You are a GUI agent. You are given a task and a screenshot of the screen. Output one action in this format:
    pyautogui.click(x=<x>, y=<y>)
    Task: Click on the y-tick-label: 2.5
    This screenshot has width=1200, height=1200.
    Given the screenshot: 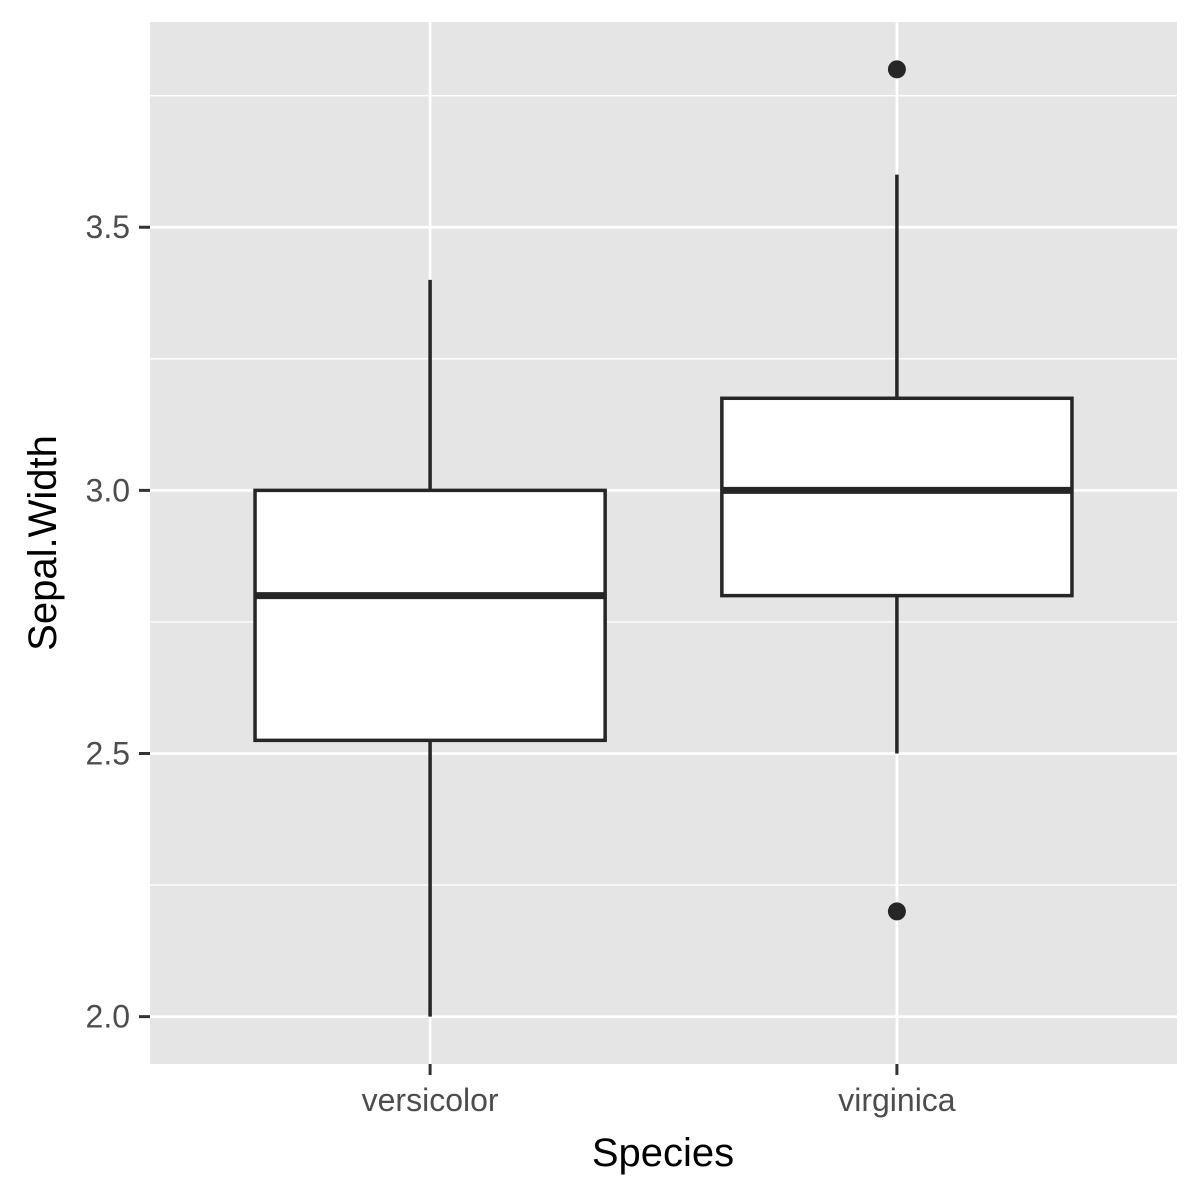 What is the action you would take?
    pyautogui.click(x=108, y=754)
    